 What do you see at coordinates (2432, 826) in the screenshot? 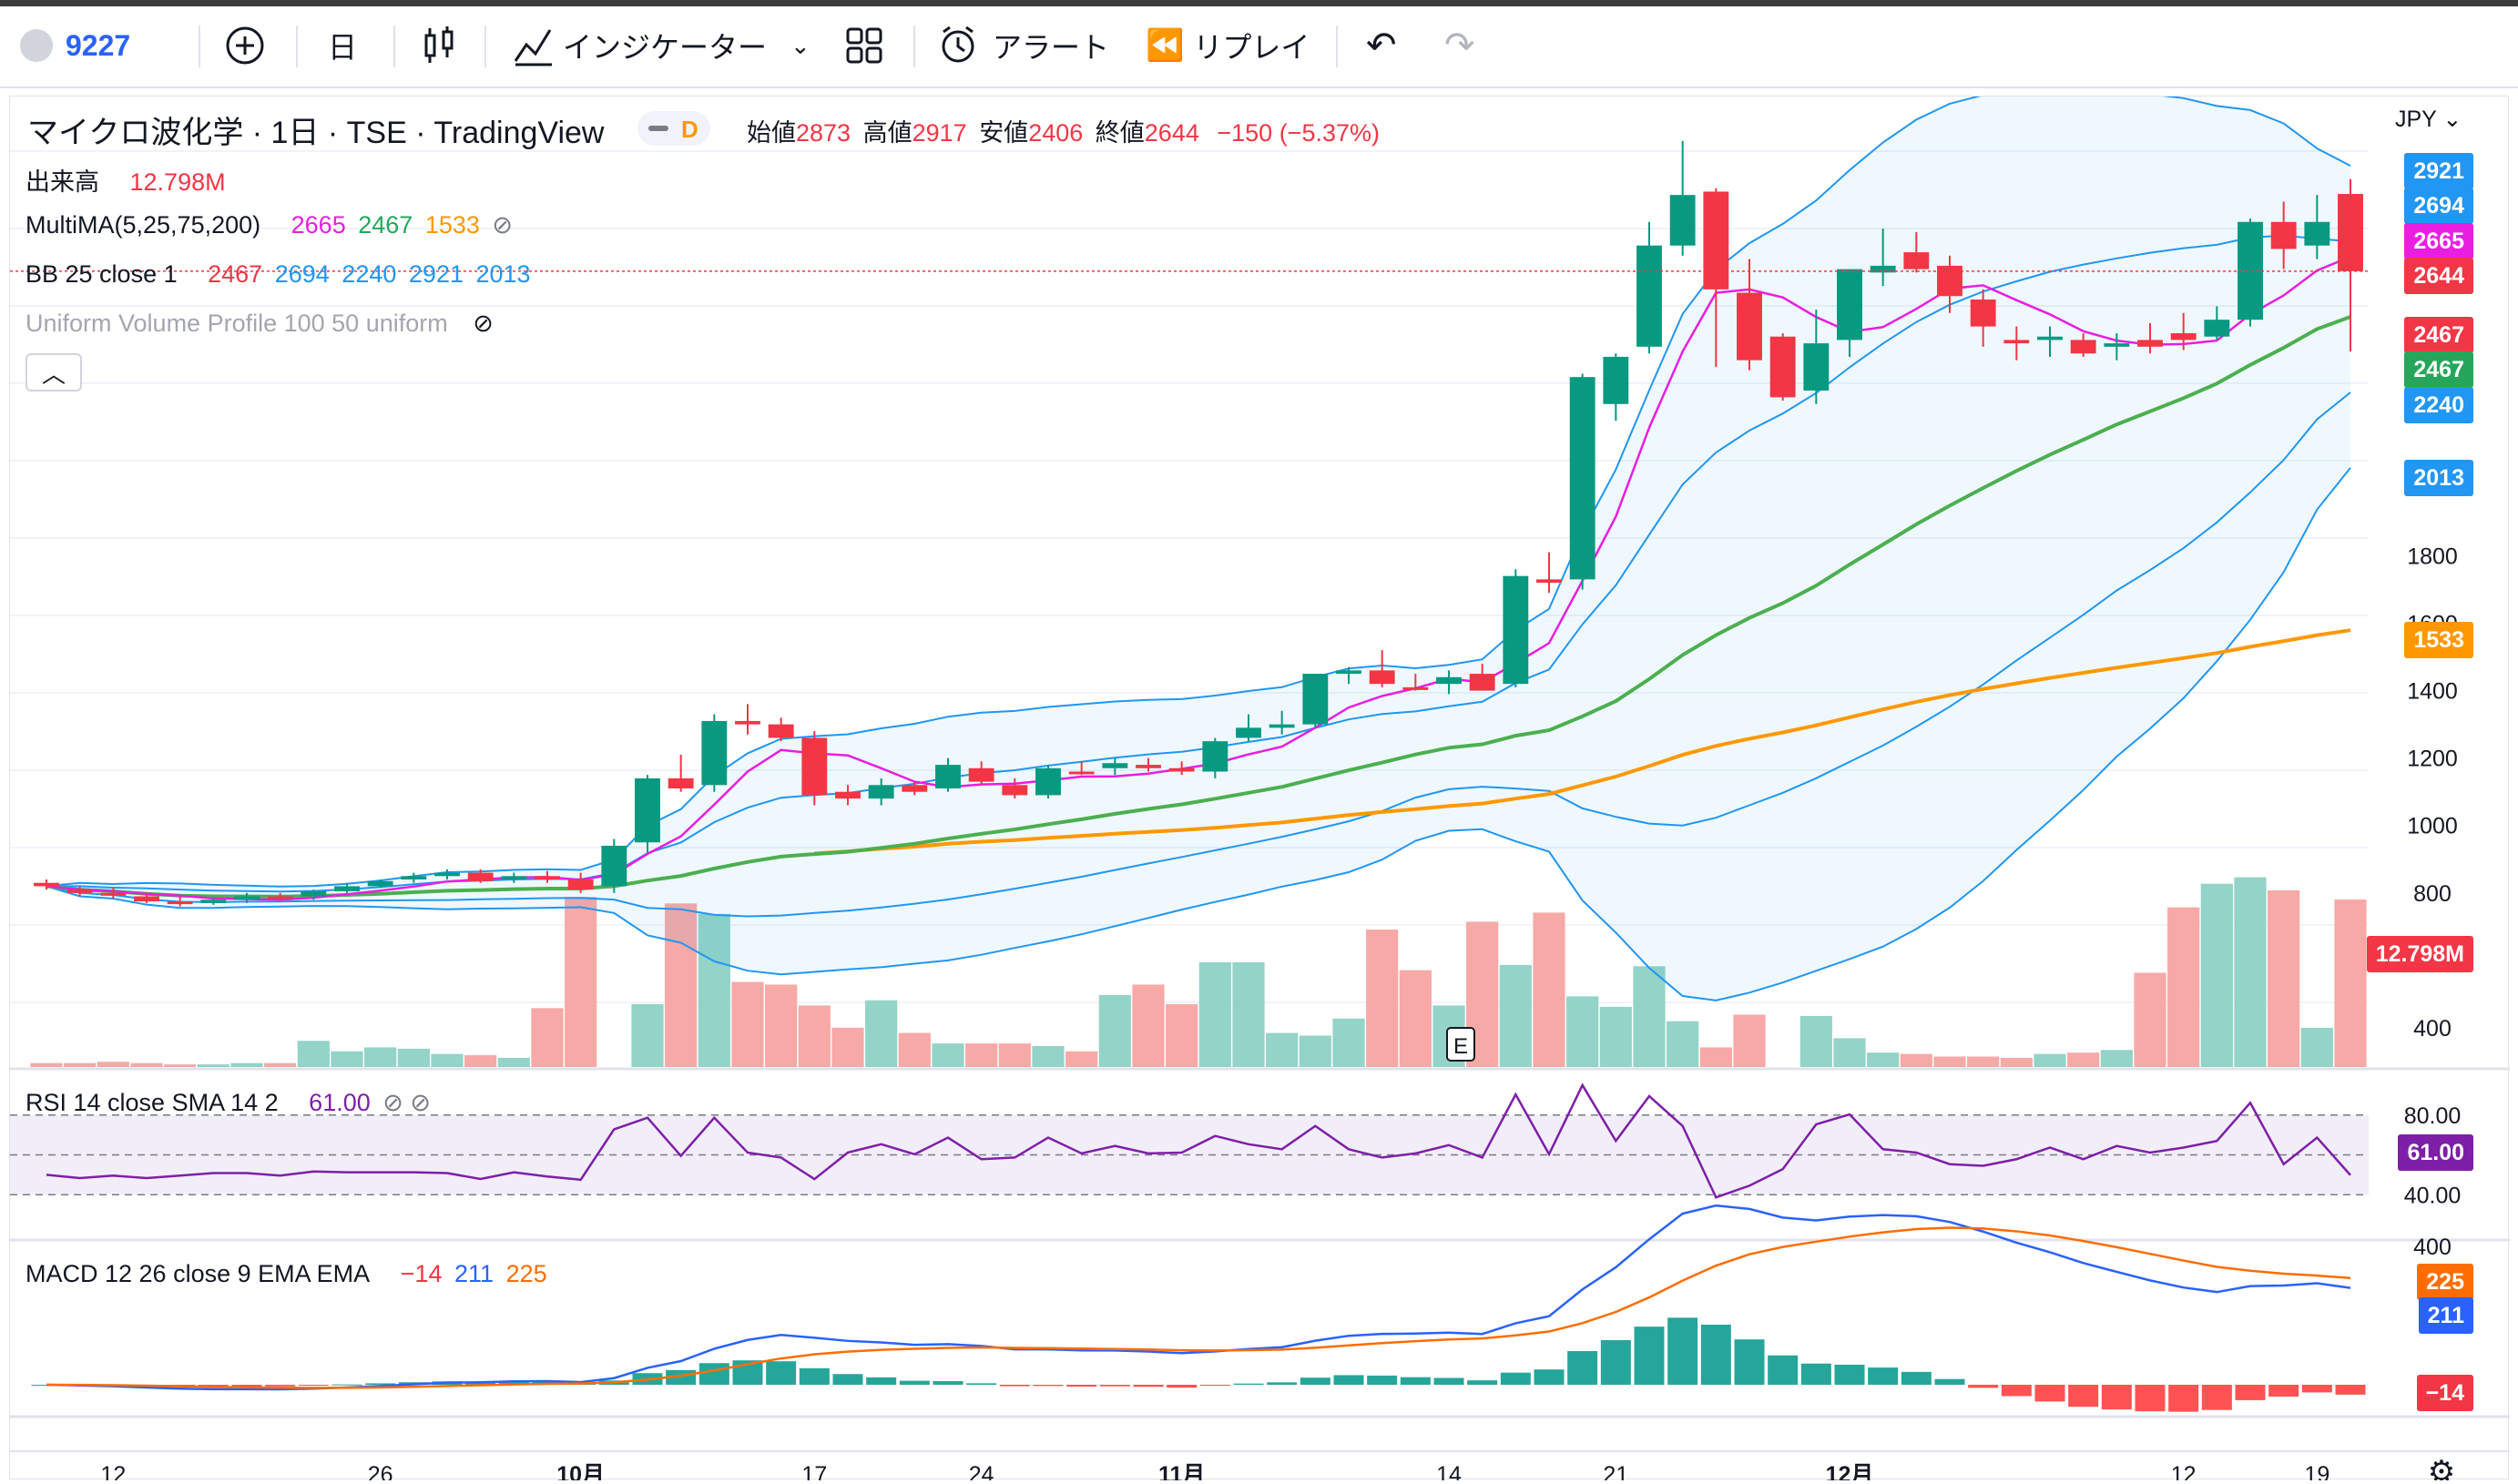
I see `price-tick-label: 1000` at bounding box center [2432, 826].